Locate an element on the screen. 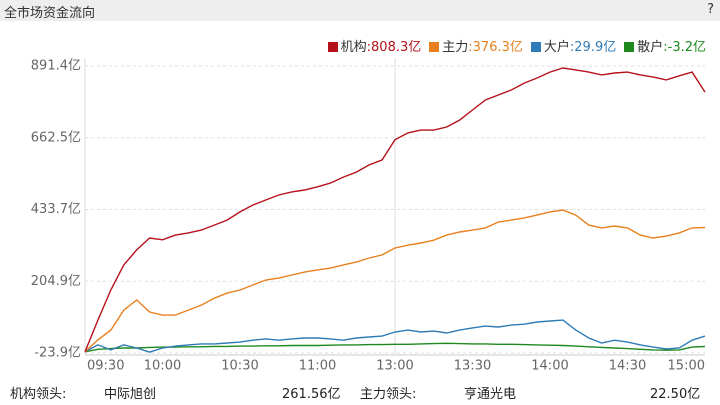  legend-value: :29.9亿 is located at coordinates (593, 47).